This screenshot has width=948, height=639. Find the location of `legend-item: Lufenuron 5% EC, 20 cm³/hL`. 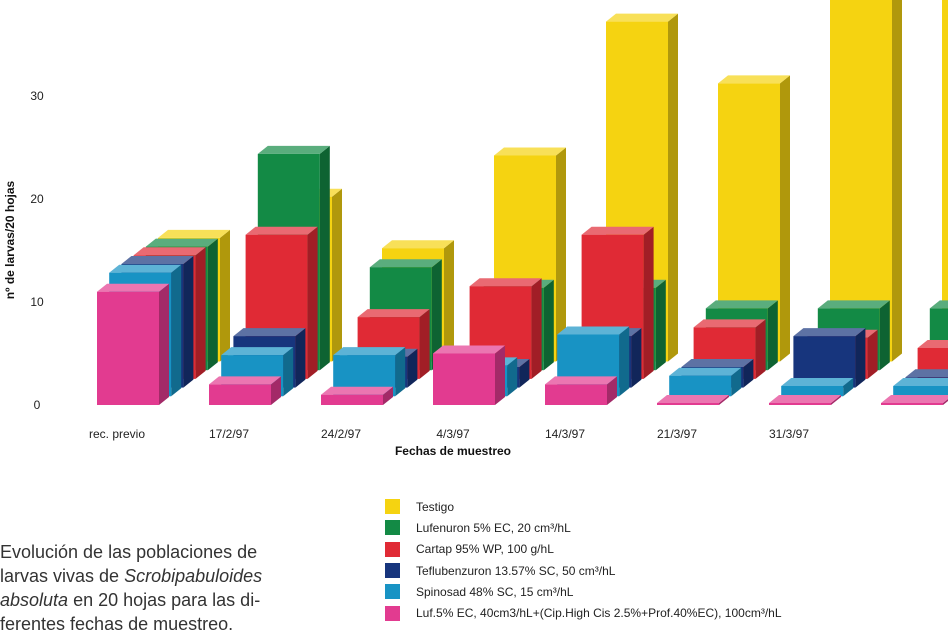

legend-item: Lufenuron 5% EC, 20 cm³/hL is located at coordinates (665, 527).